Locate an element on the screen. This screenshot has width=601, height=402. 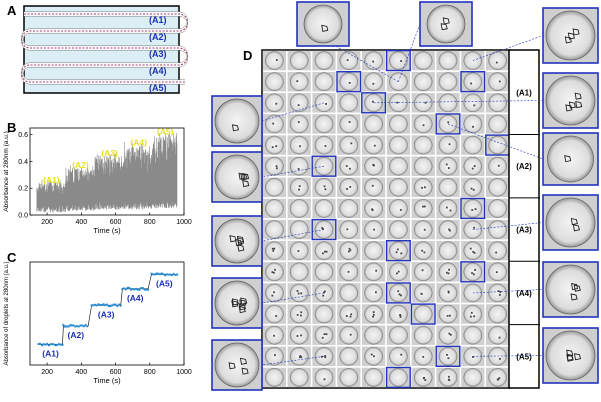
highlighted-droplet is located at coordinates (324, 166).